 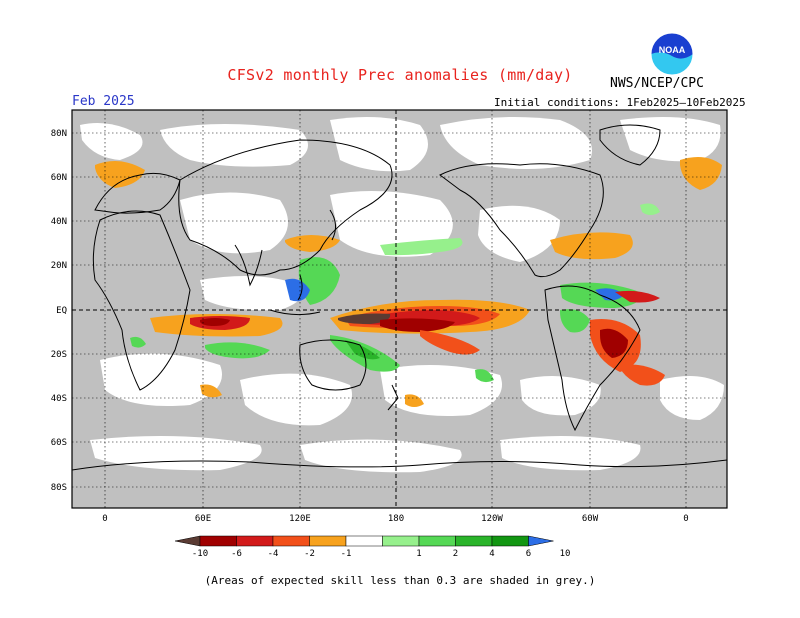 I want to click on initial-conditions: Initial conditions: 1Feb2025–10Feb2025, so click(x=620, y=102).